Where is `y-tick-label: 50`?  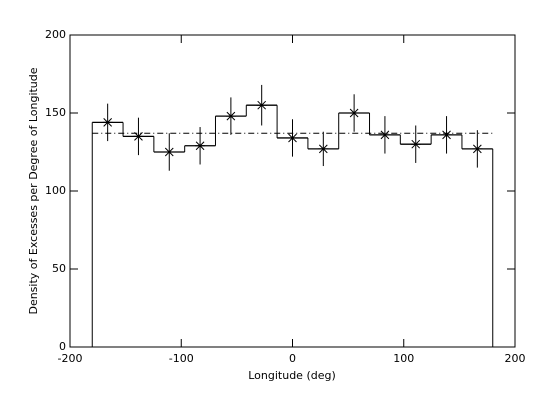
y-tick-label: 50 is located at coordinates (59, 268).